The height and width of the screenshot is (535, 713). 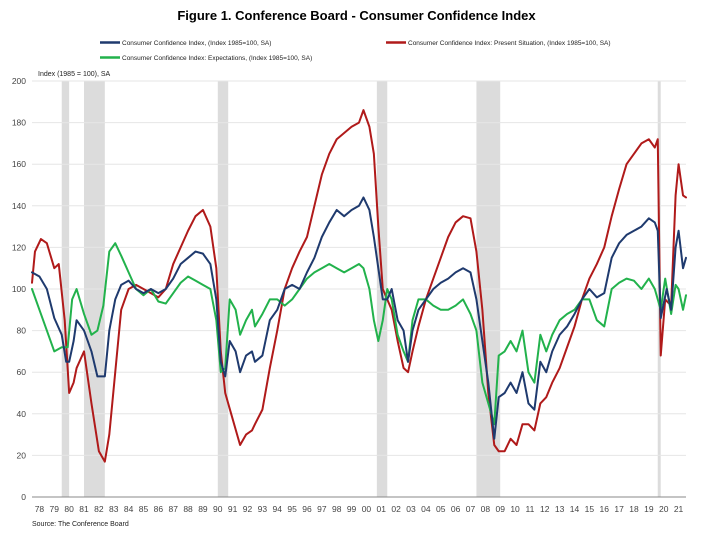 I want to click on x-tick-label-81: 81, so click(x=84, y=509).